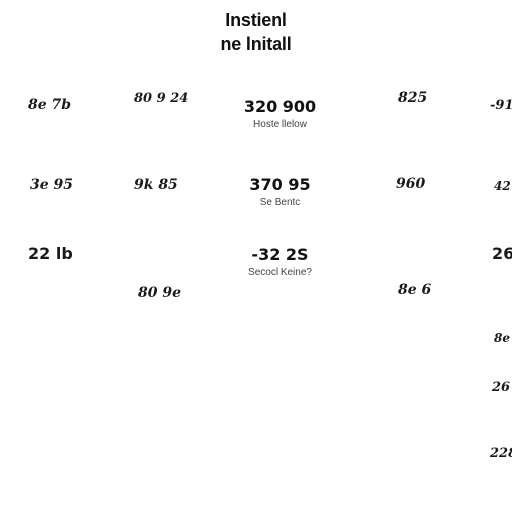 This screenshot has height=512, width=512. Describe the element at coordinates (161, 98) in the screenshot. I see `row-1-col-2-value: 80 9 24` at that location.